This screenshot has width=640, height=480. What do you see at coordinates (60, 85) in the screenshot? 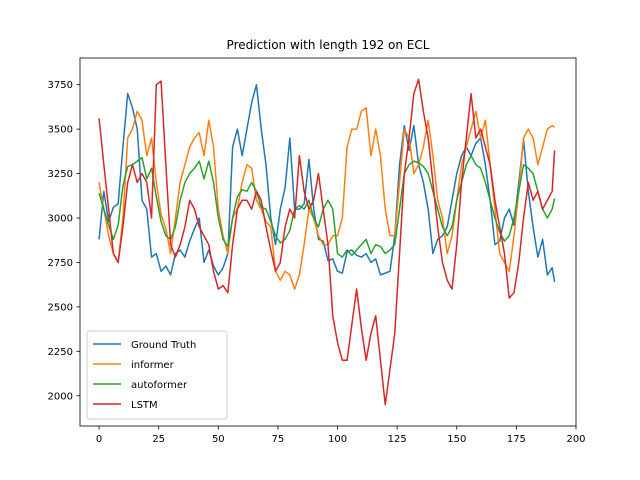
I see `y-tick-label: 3750` at bounding box center [60, 85].